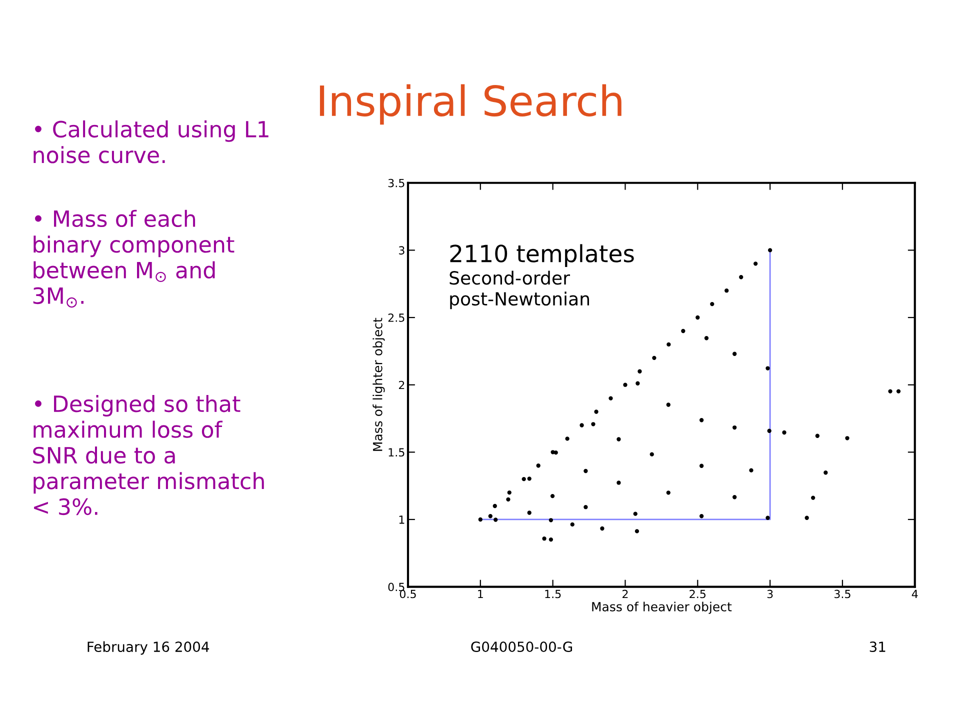 The height and width of the screenshot is (720, 960). Describe the element at coordinates (396, 587) in the screenshot. I see `y-tick-label: 0.5` at that location.